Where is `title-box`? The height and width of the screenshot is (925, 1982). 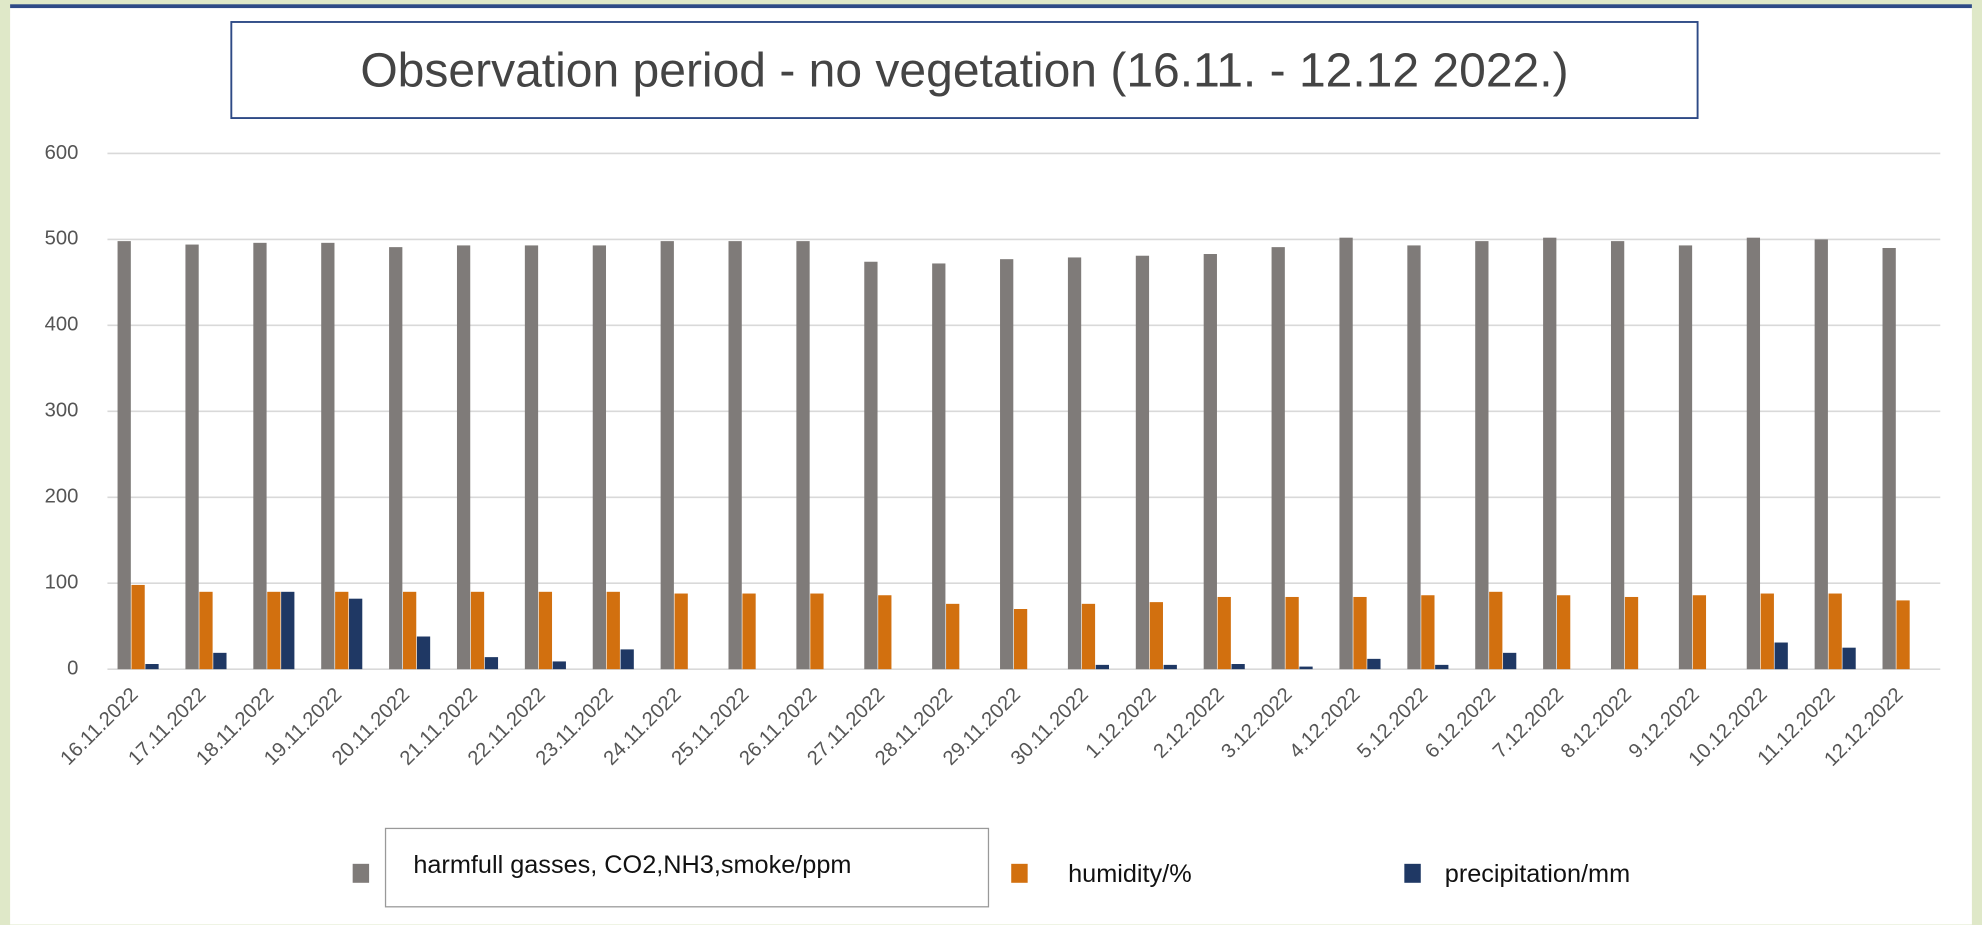
title-box is located at coordinates (964, 70).